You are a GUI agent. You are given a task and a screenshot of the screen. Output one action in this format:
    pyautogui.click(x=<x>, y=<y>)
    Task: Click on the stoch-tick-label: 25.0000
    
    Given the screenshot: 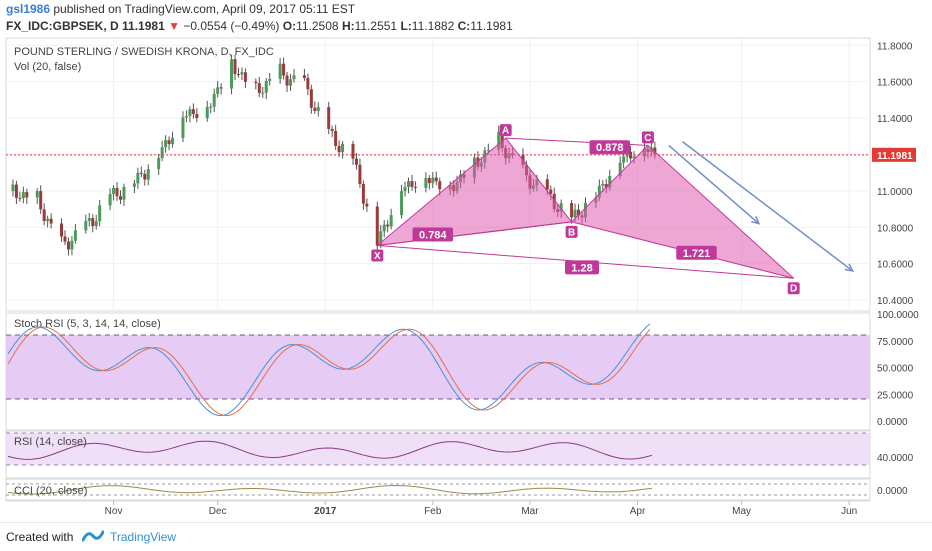 What is the action you would take?
    pyautogui.click(x=895, y=395)
    